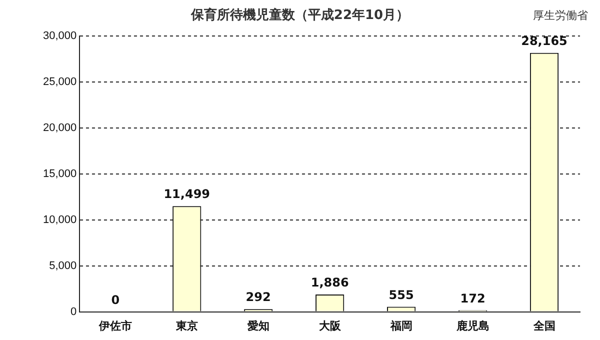 The width and height of the screenshot is (600, 340). What do you see at coordinates (544, 325) in the screenshot?
I see `x-tick-label: 全国` at bounding box center [544, 325].